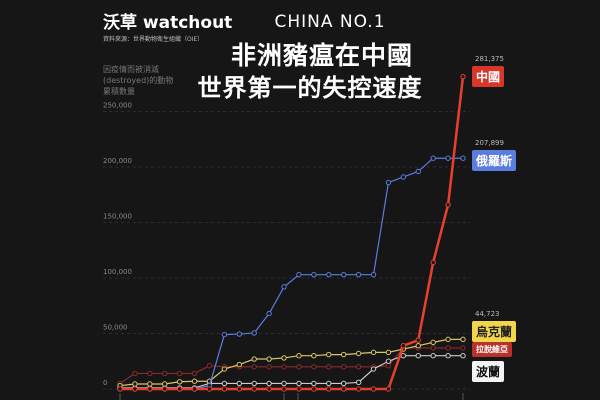 Image resolution: width=600 pixels, height=400 pixels. What do you see at coordinates (488, 371) in the screenshot?
I see `label-poland: 波蘭` at bounding box center [488, 371].